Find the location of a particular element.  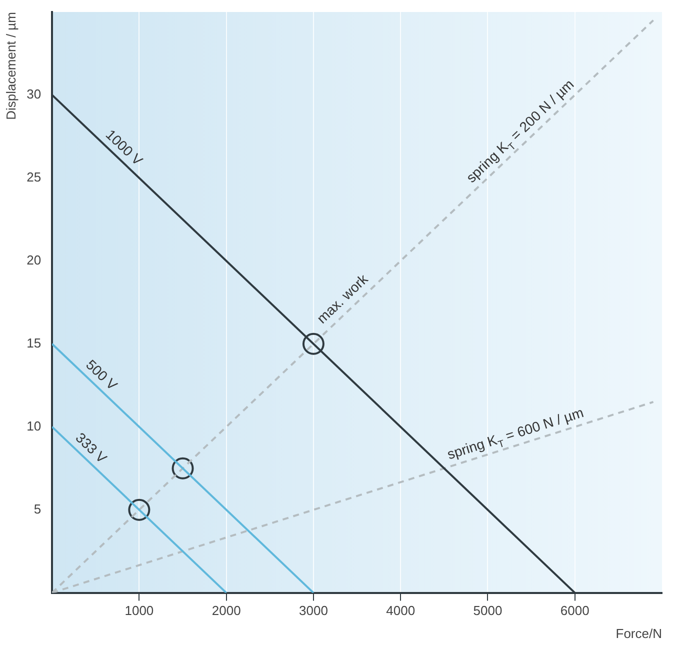

x-axis-title: Force/N is located at coordinates (639, 633).